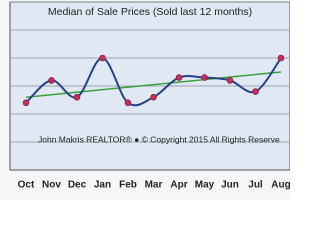  I want to click on x-tick-label: Oct, so click(26, 185).